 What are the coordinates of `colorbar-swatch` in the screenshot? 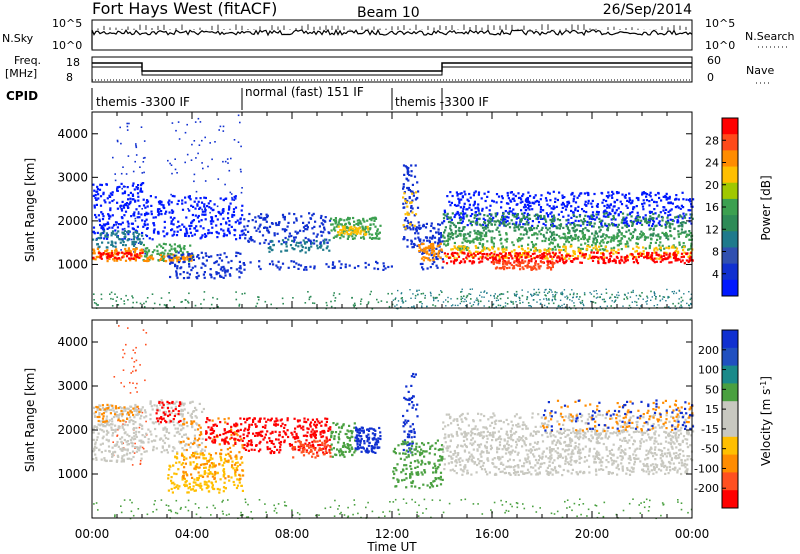 It's located at (730, 239).